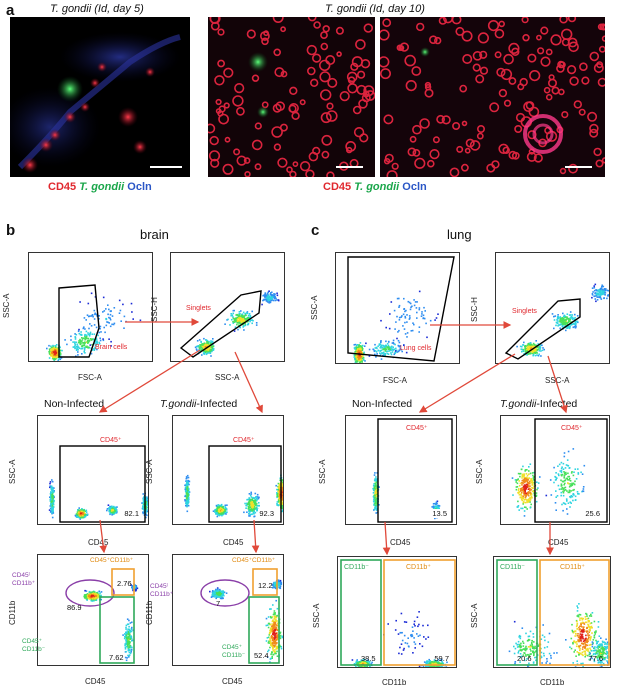 The image size is (617, 689). Describe the element at coordinates (218, 603) in the screenshot. I see `b-p6-v1: 7` at that location.